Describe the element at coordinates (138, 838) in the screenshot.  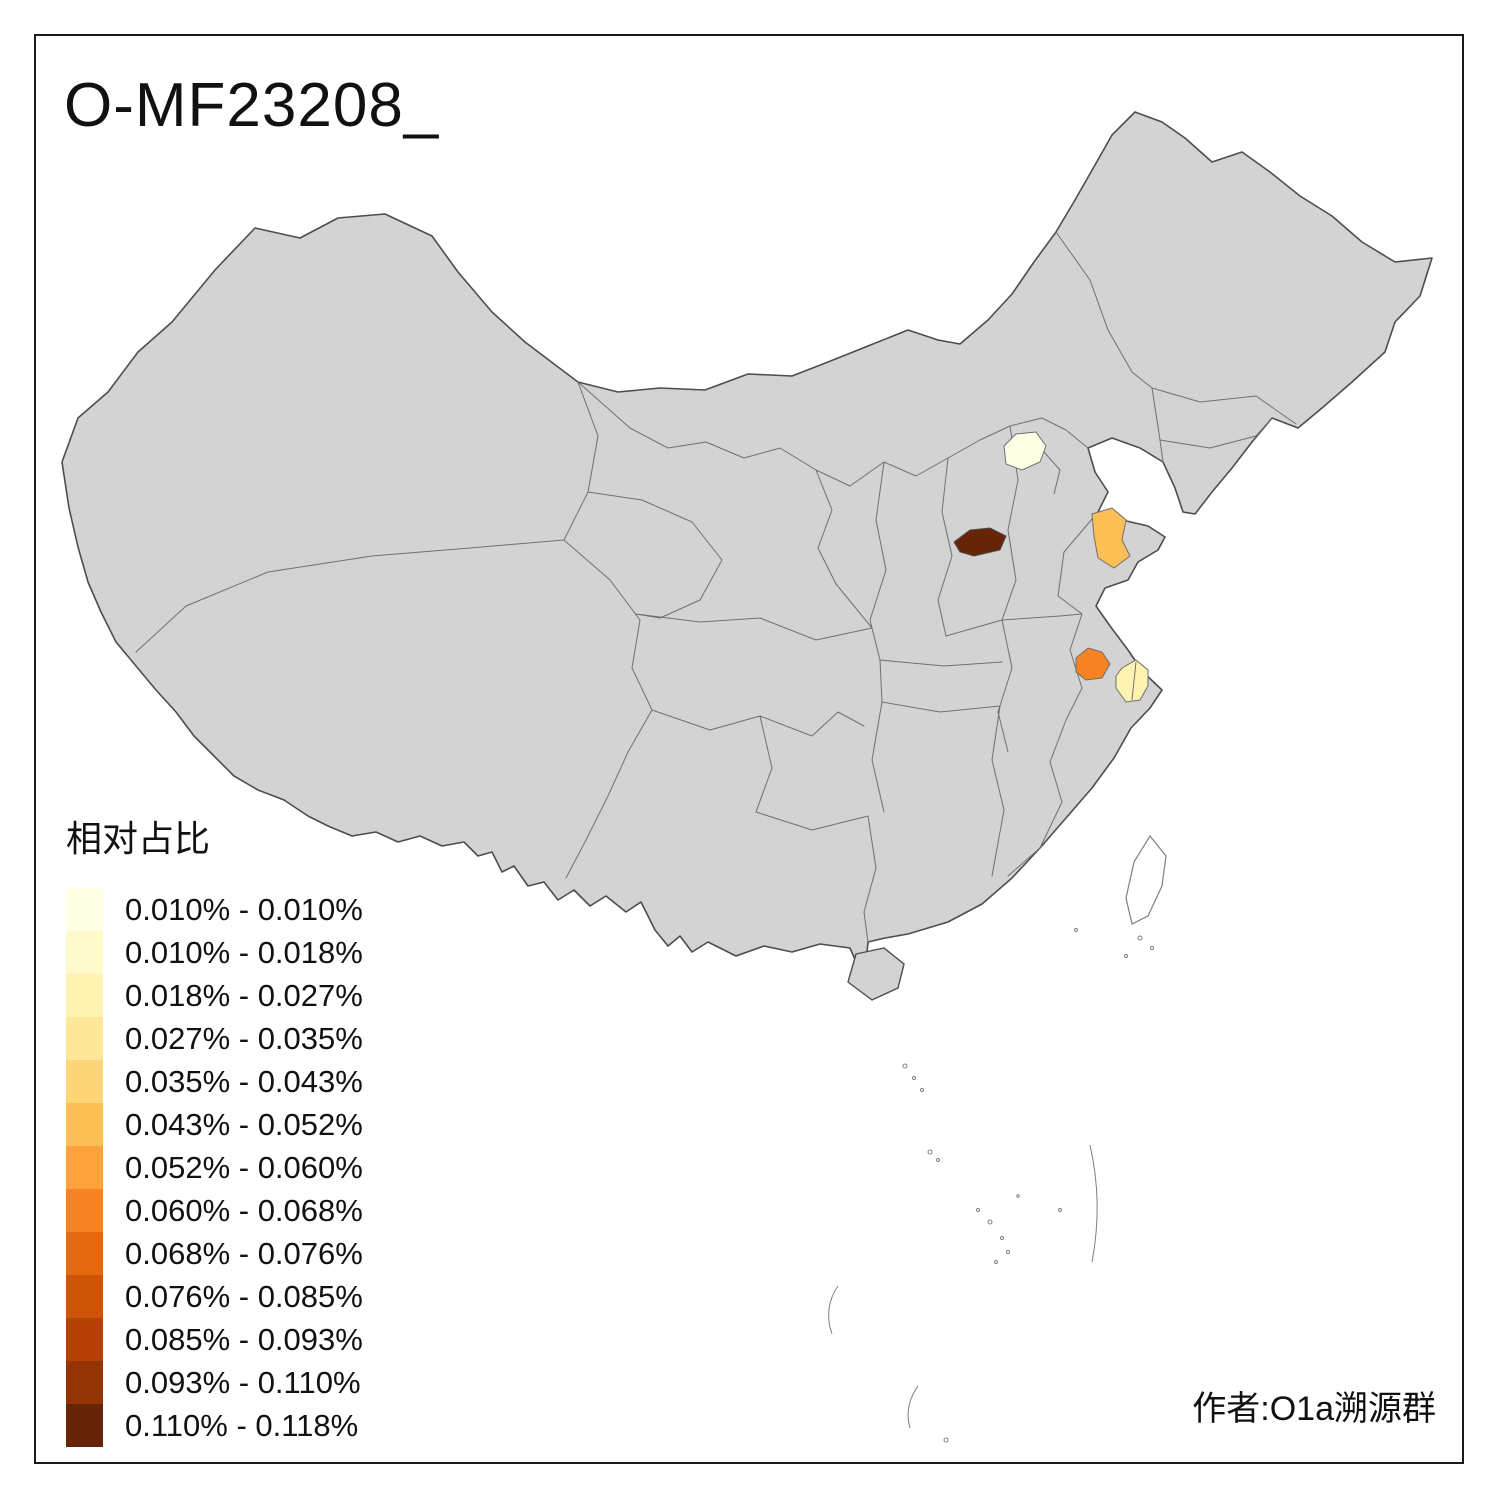
I see `legend-title: 相对占比` at that location.